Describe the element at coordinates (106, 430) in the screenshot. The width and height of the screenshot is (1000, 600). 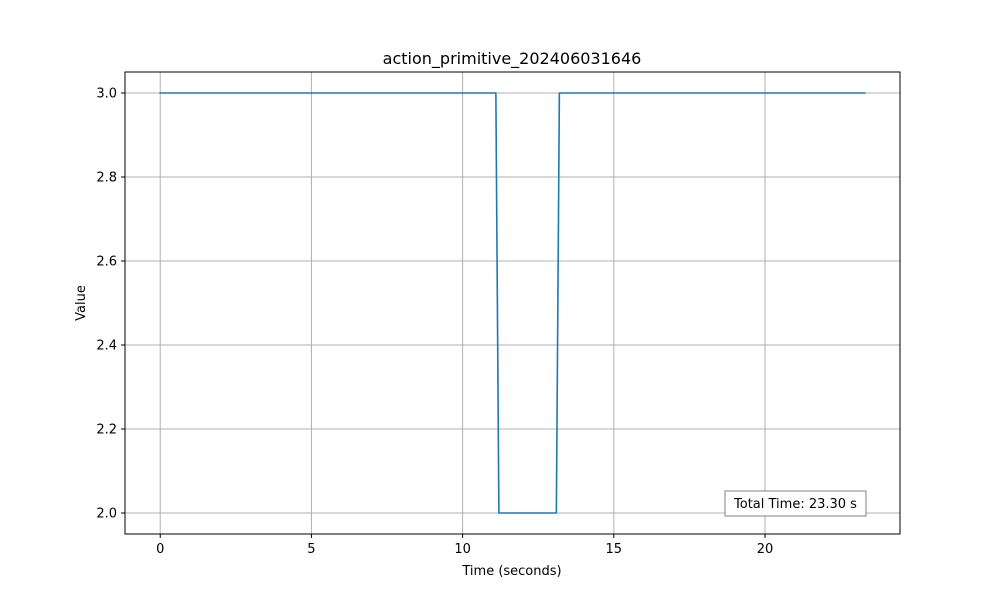
I see `y-tick-label: 2.2` at that location.